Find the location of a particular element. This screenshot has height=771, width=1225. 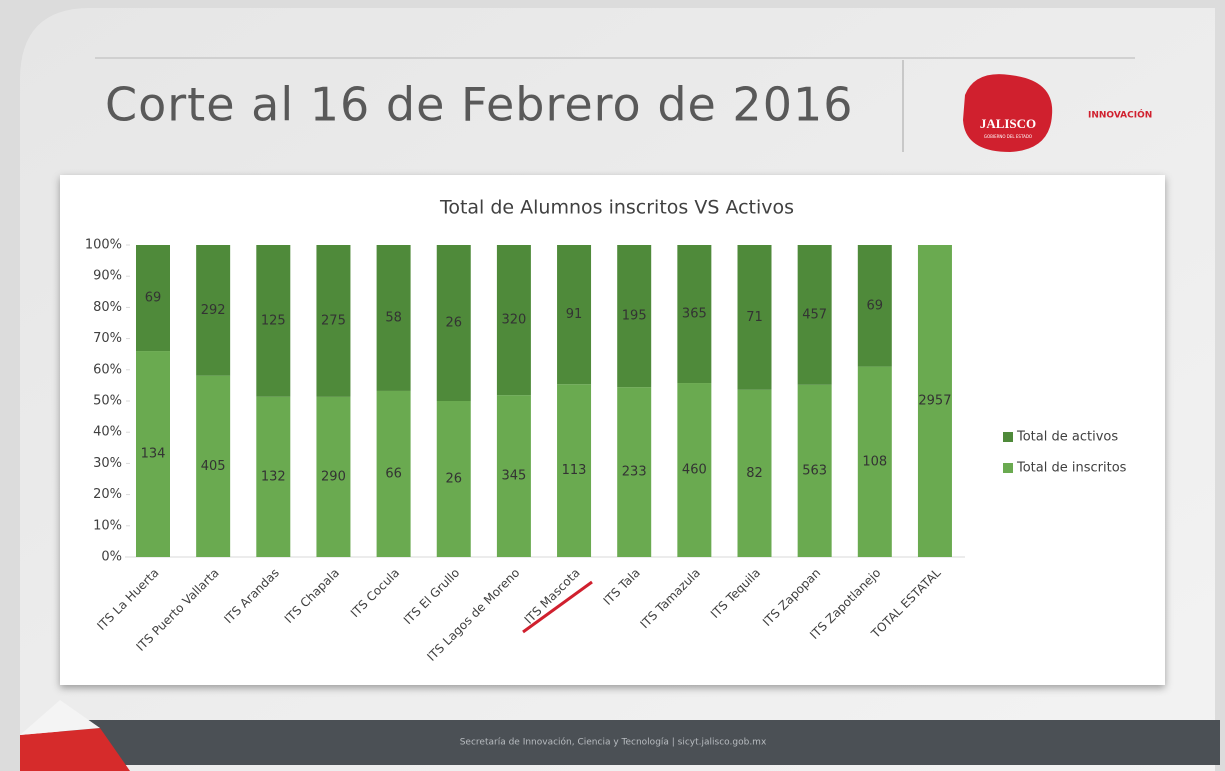

y-tick-label: 80% is located at coordinates (107, 307).